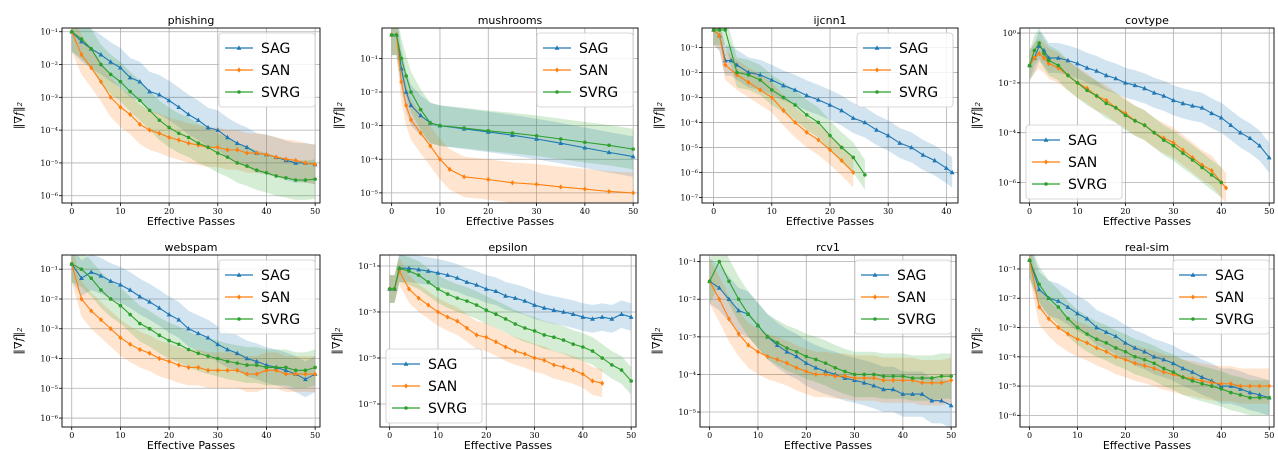  I want to click on legend-box, so click(1074, 162).